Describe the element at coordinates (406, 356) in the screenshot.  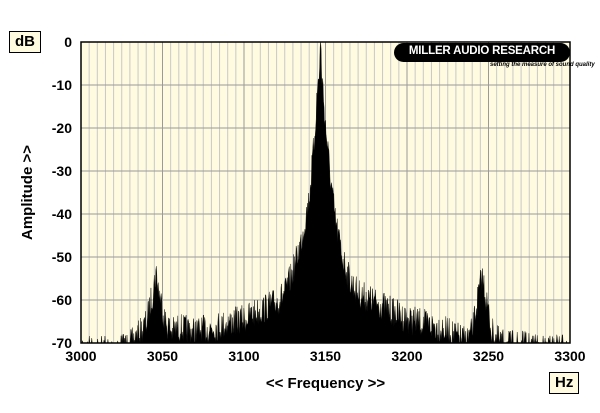
I see `x-tick-label: 3200` at that location.